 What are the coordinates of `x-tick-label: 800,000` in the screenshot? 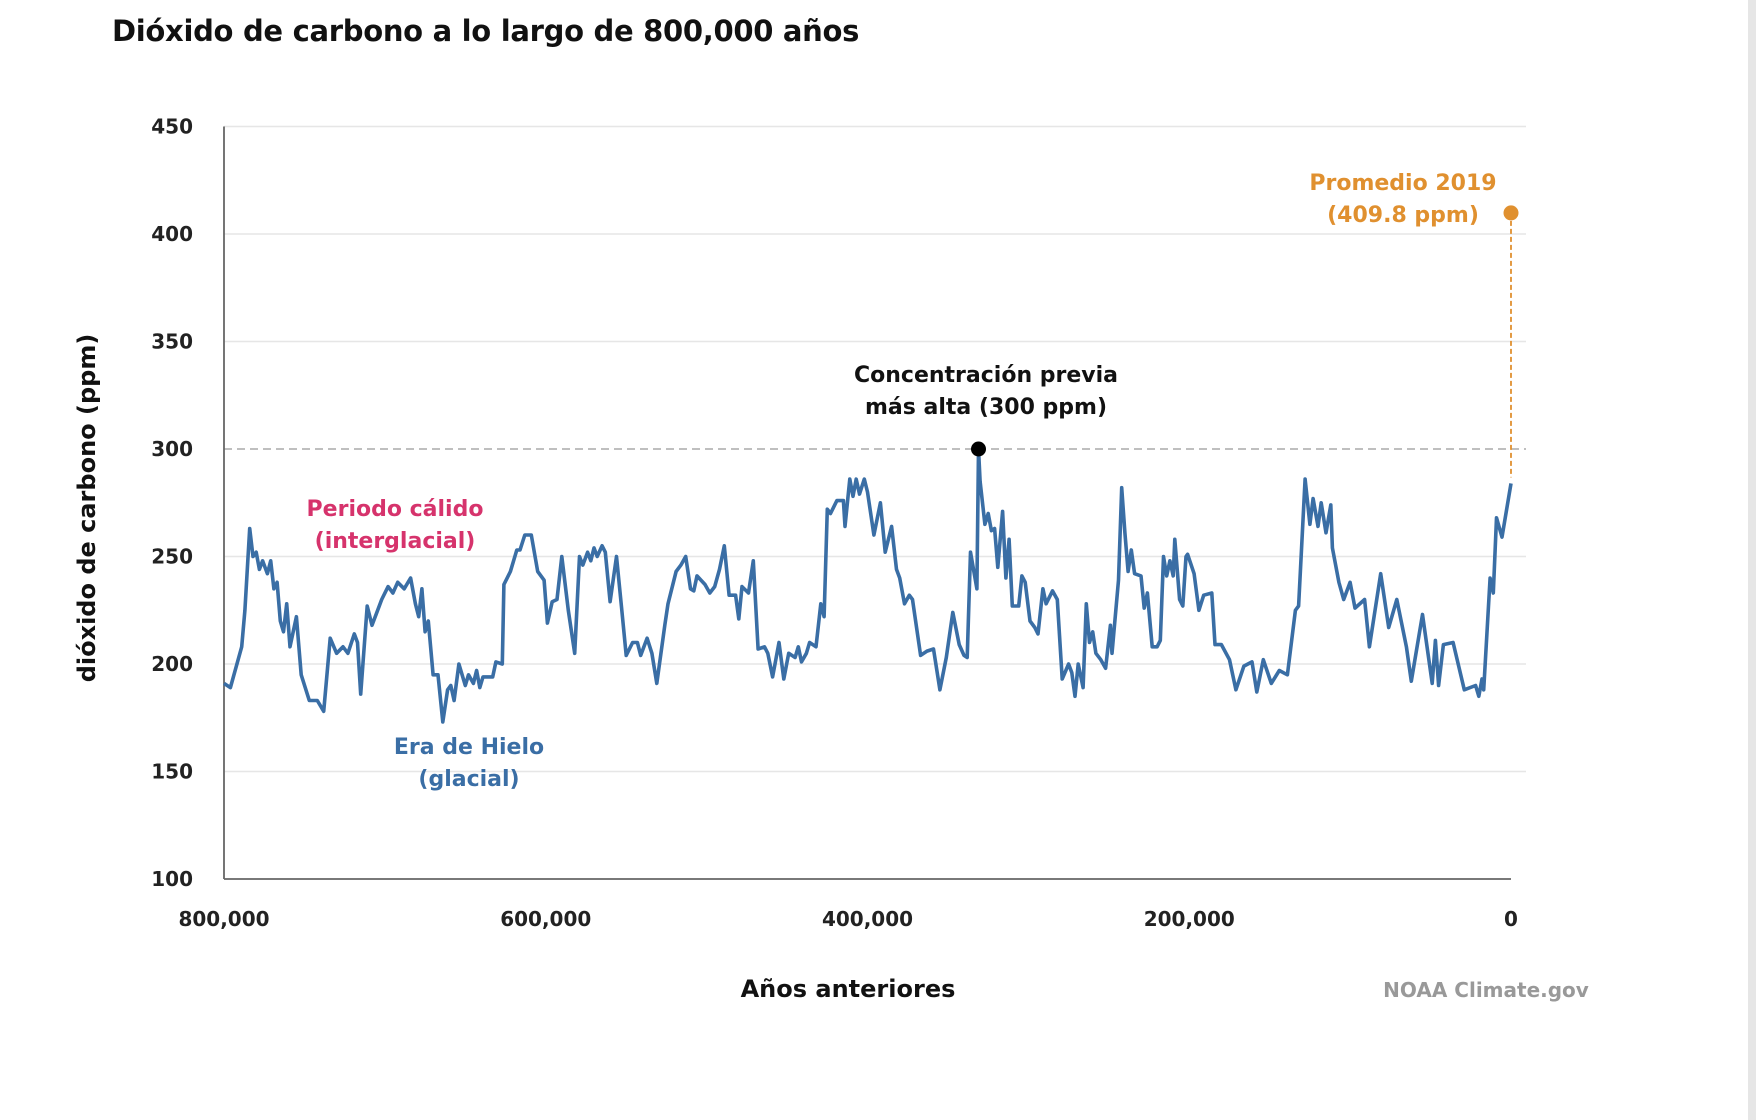 It's located at (223, 919).